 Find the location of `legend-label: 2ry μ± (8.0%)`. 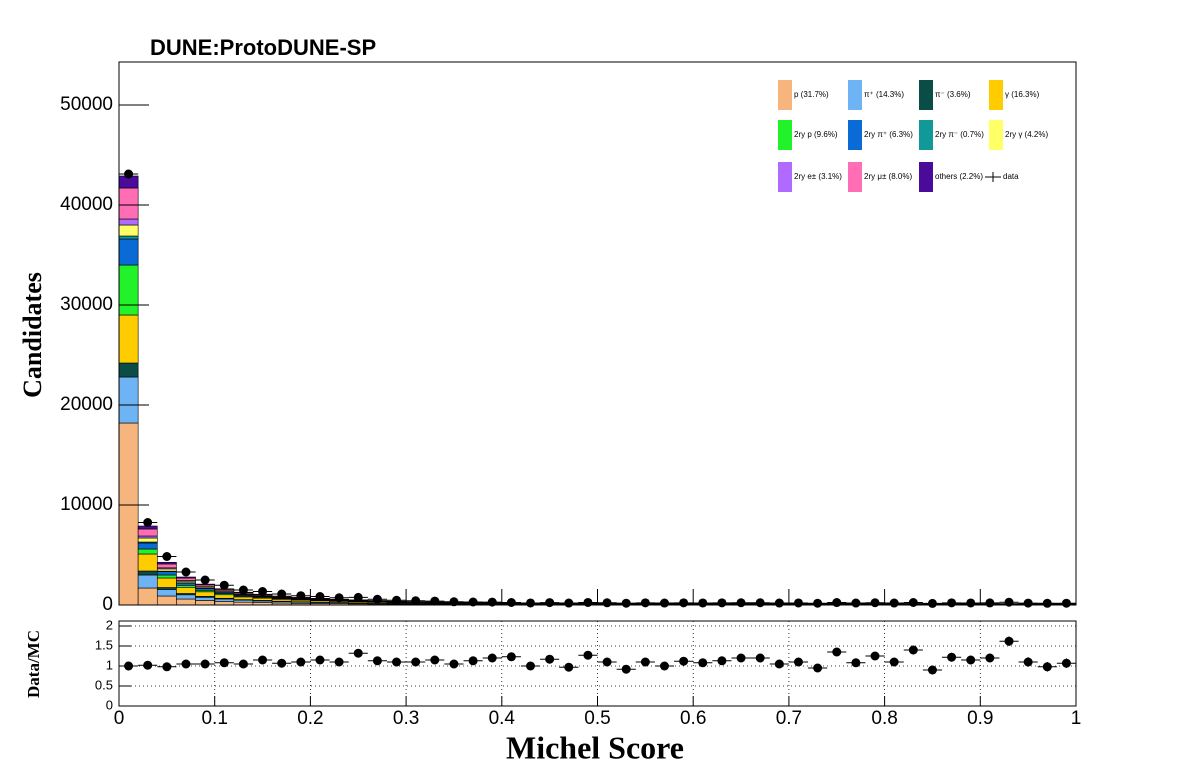

legend-label: 2ry μ± (8.0%) is located at coordinates (888, 176).